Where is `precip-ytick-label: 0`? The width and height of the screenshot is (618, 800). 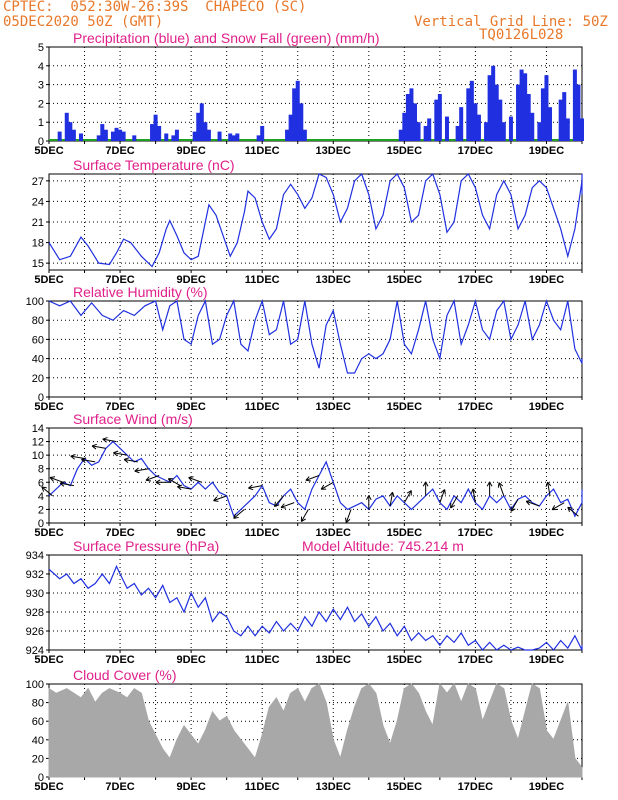
precip-ytick-label: 0 is located at coordinates (41, 142).